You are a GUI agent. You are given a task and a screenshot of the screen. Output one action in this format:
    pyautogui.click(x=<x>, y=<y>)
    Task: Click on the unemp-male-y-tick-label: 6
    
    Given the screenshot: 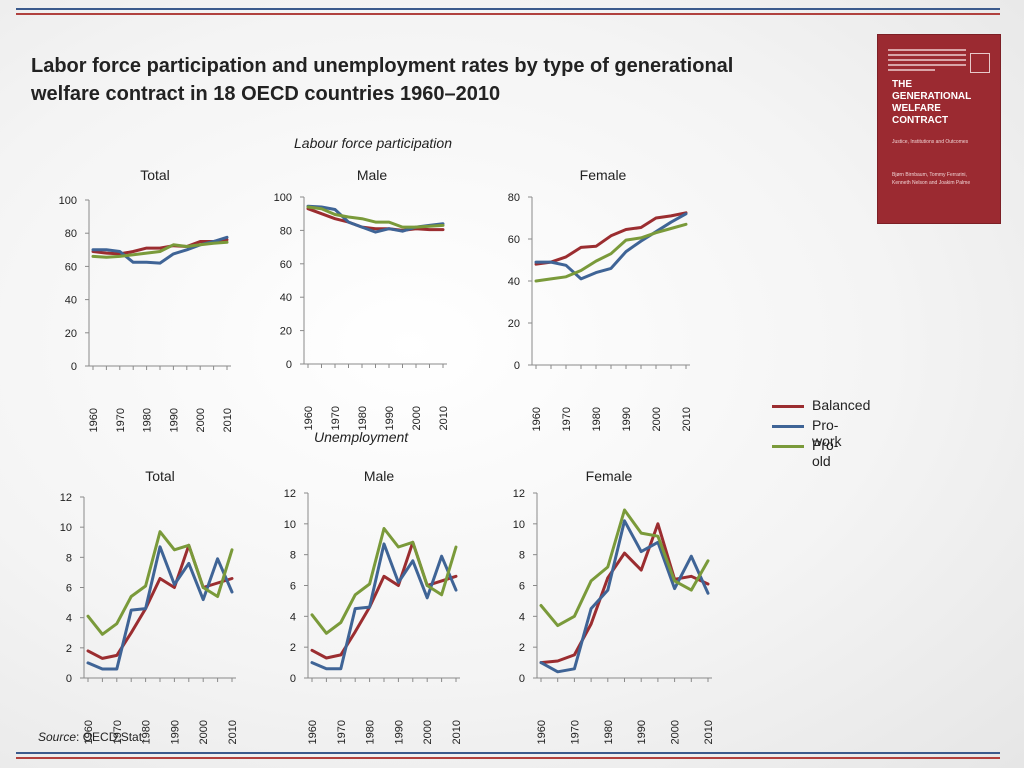 What is the action you would take?
    pyautogui.click(x=293, y=587)
    